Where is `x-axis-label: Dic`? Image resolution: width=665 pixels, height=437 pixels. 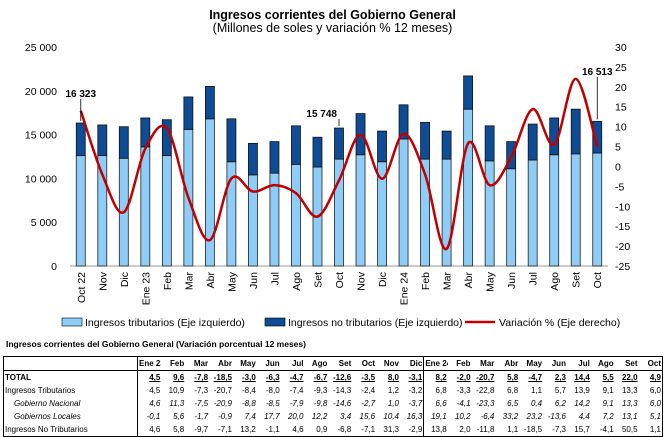
x-axis-label: Dic is located at coordinates (383, 279).